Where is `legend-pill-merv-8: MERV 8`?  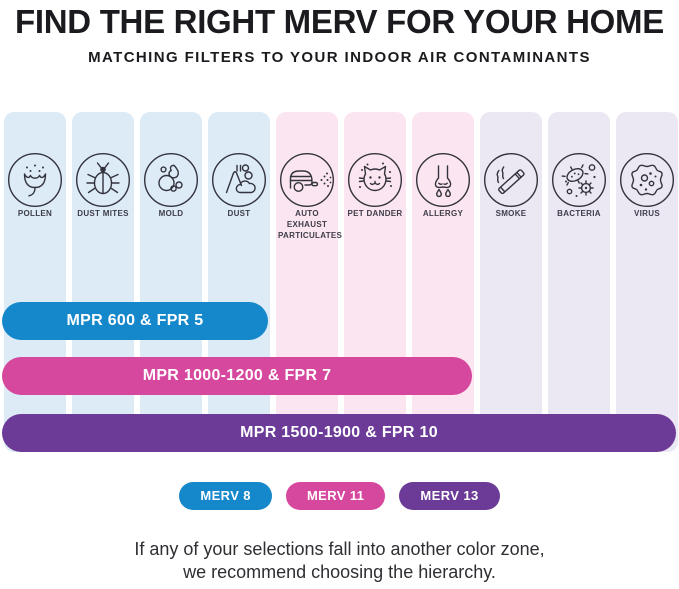 legend-pill-merv-8: MERV 8 is located at coordinates (225, 496).